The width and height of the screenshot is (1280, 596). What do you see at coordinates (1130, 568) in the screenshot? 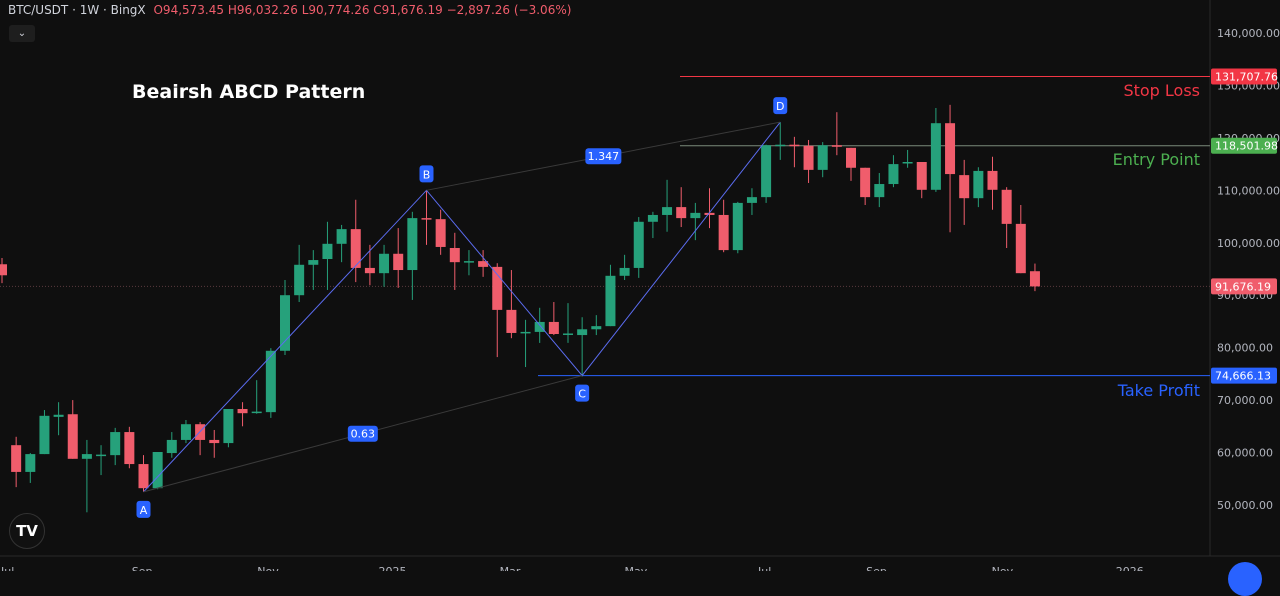
I see `time-tick-label: 2026` at bounding box center [1130, 568].